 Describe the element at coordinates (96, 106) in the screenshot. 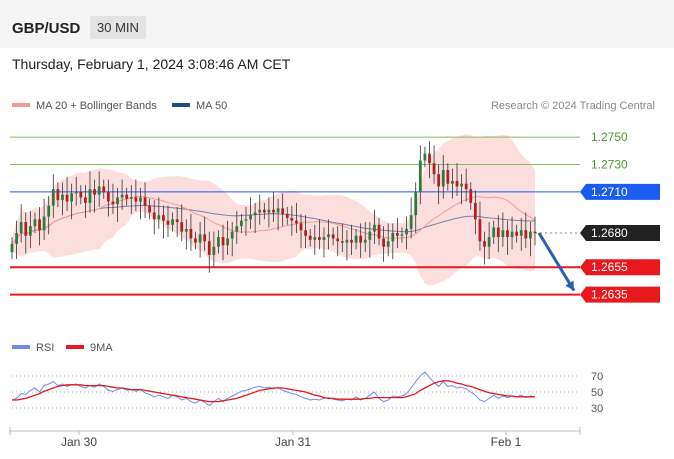

I see `ma20-legend-label: MA 20 + Bollinger Bands` at that location.